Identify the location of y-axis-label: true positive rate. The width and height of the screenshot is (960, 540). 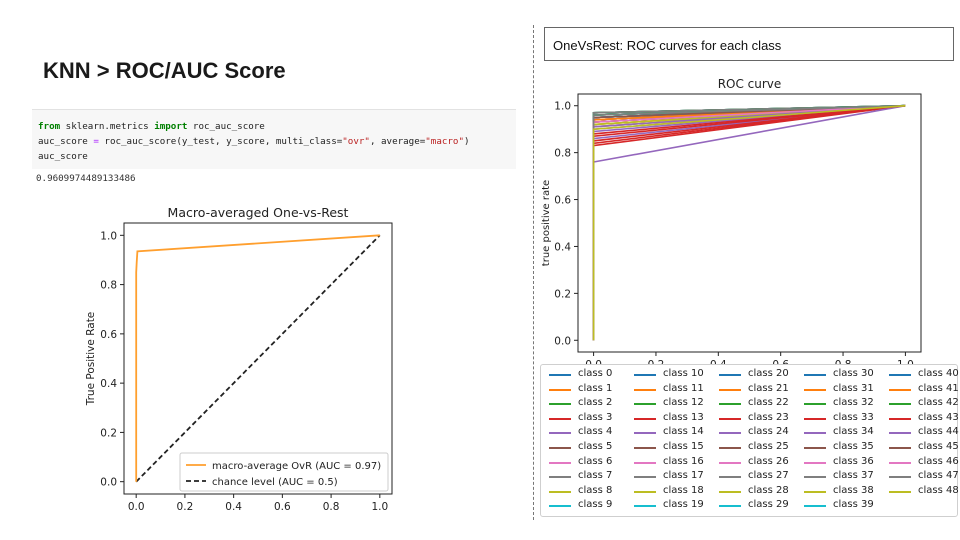
(546, 223).